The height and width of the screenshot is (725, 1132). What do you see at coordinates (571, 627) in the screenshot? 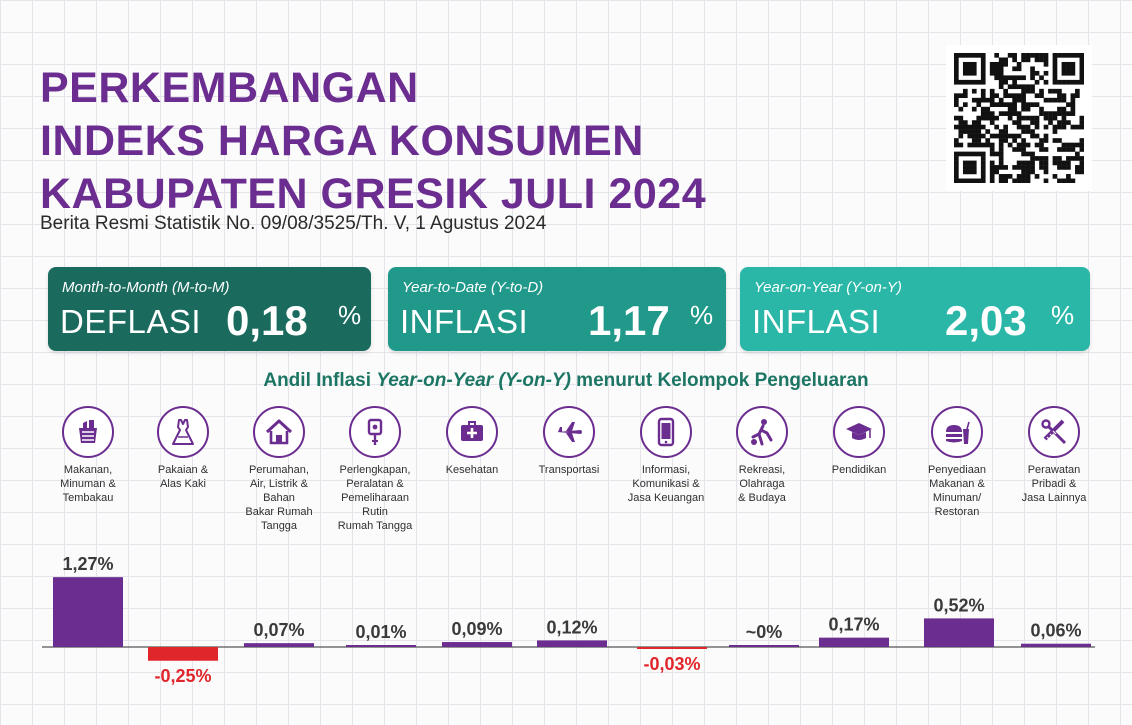
I see `bar-label-5: 0,12%` at bounding box center [571, 627].